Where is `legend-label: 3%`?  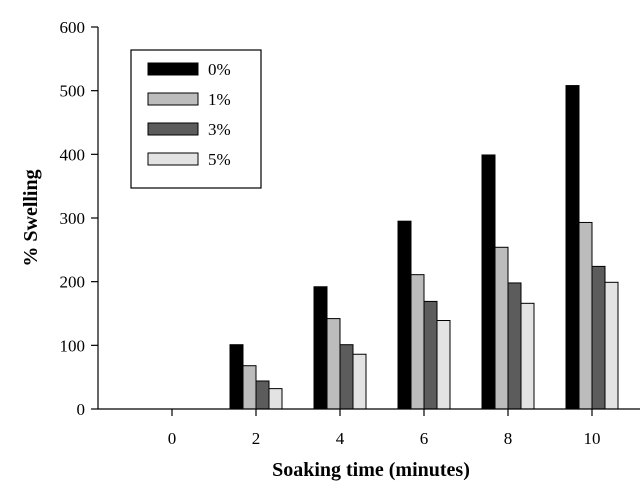
legend-label: 3% is located at coordinates (219, 129).